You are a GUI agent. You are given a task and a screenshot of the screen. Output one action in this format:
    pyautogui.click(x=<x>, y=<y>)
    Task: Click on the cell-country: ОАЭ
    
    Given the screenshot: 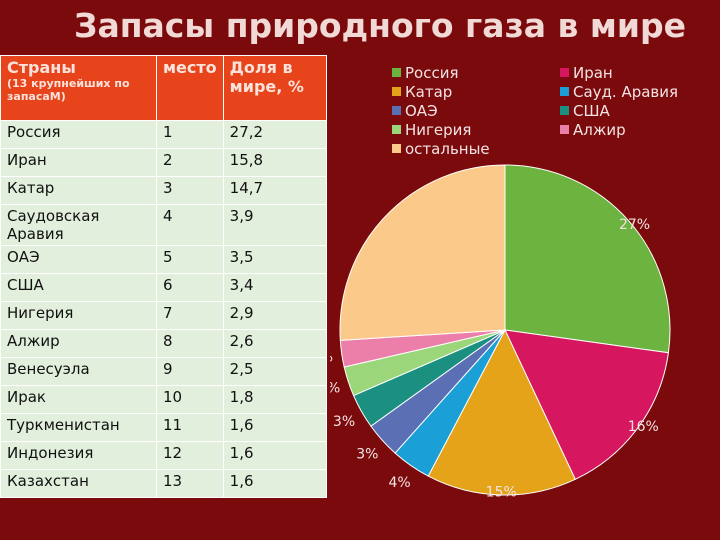 What is the action you would take?
    pyautogui.click(x=78, y=259)
    